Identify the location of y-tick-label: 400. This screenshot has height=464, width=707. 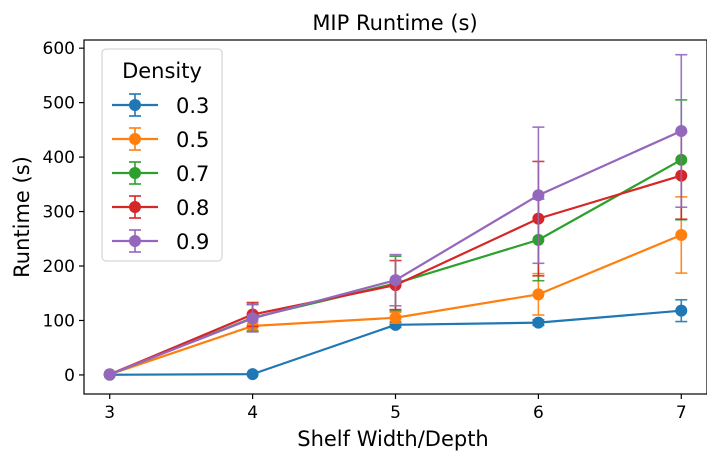
(59, 158).